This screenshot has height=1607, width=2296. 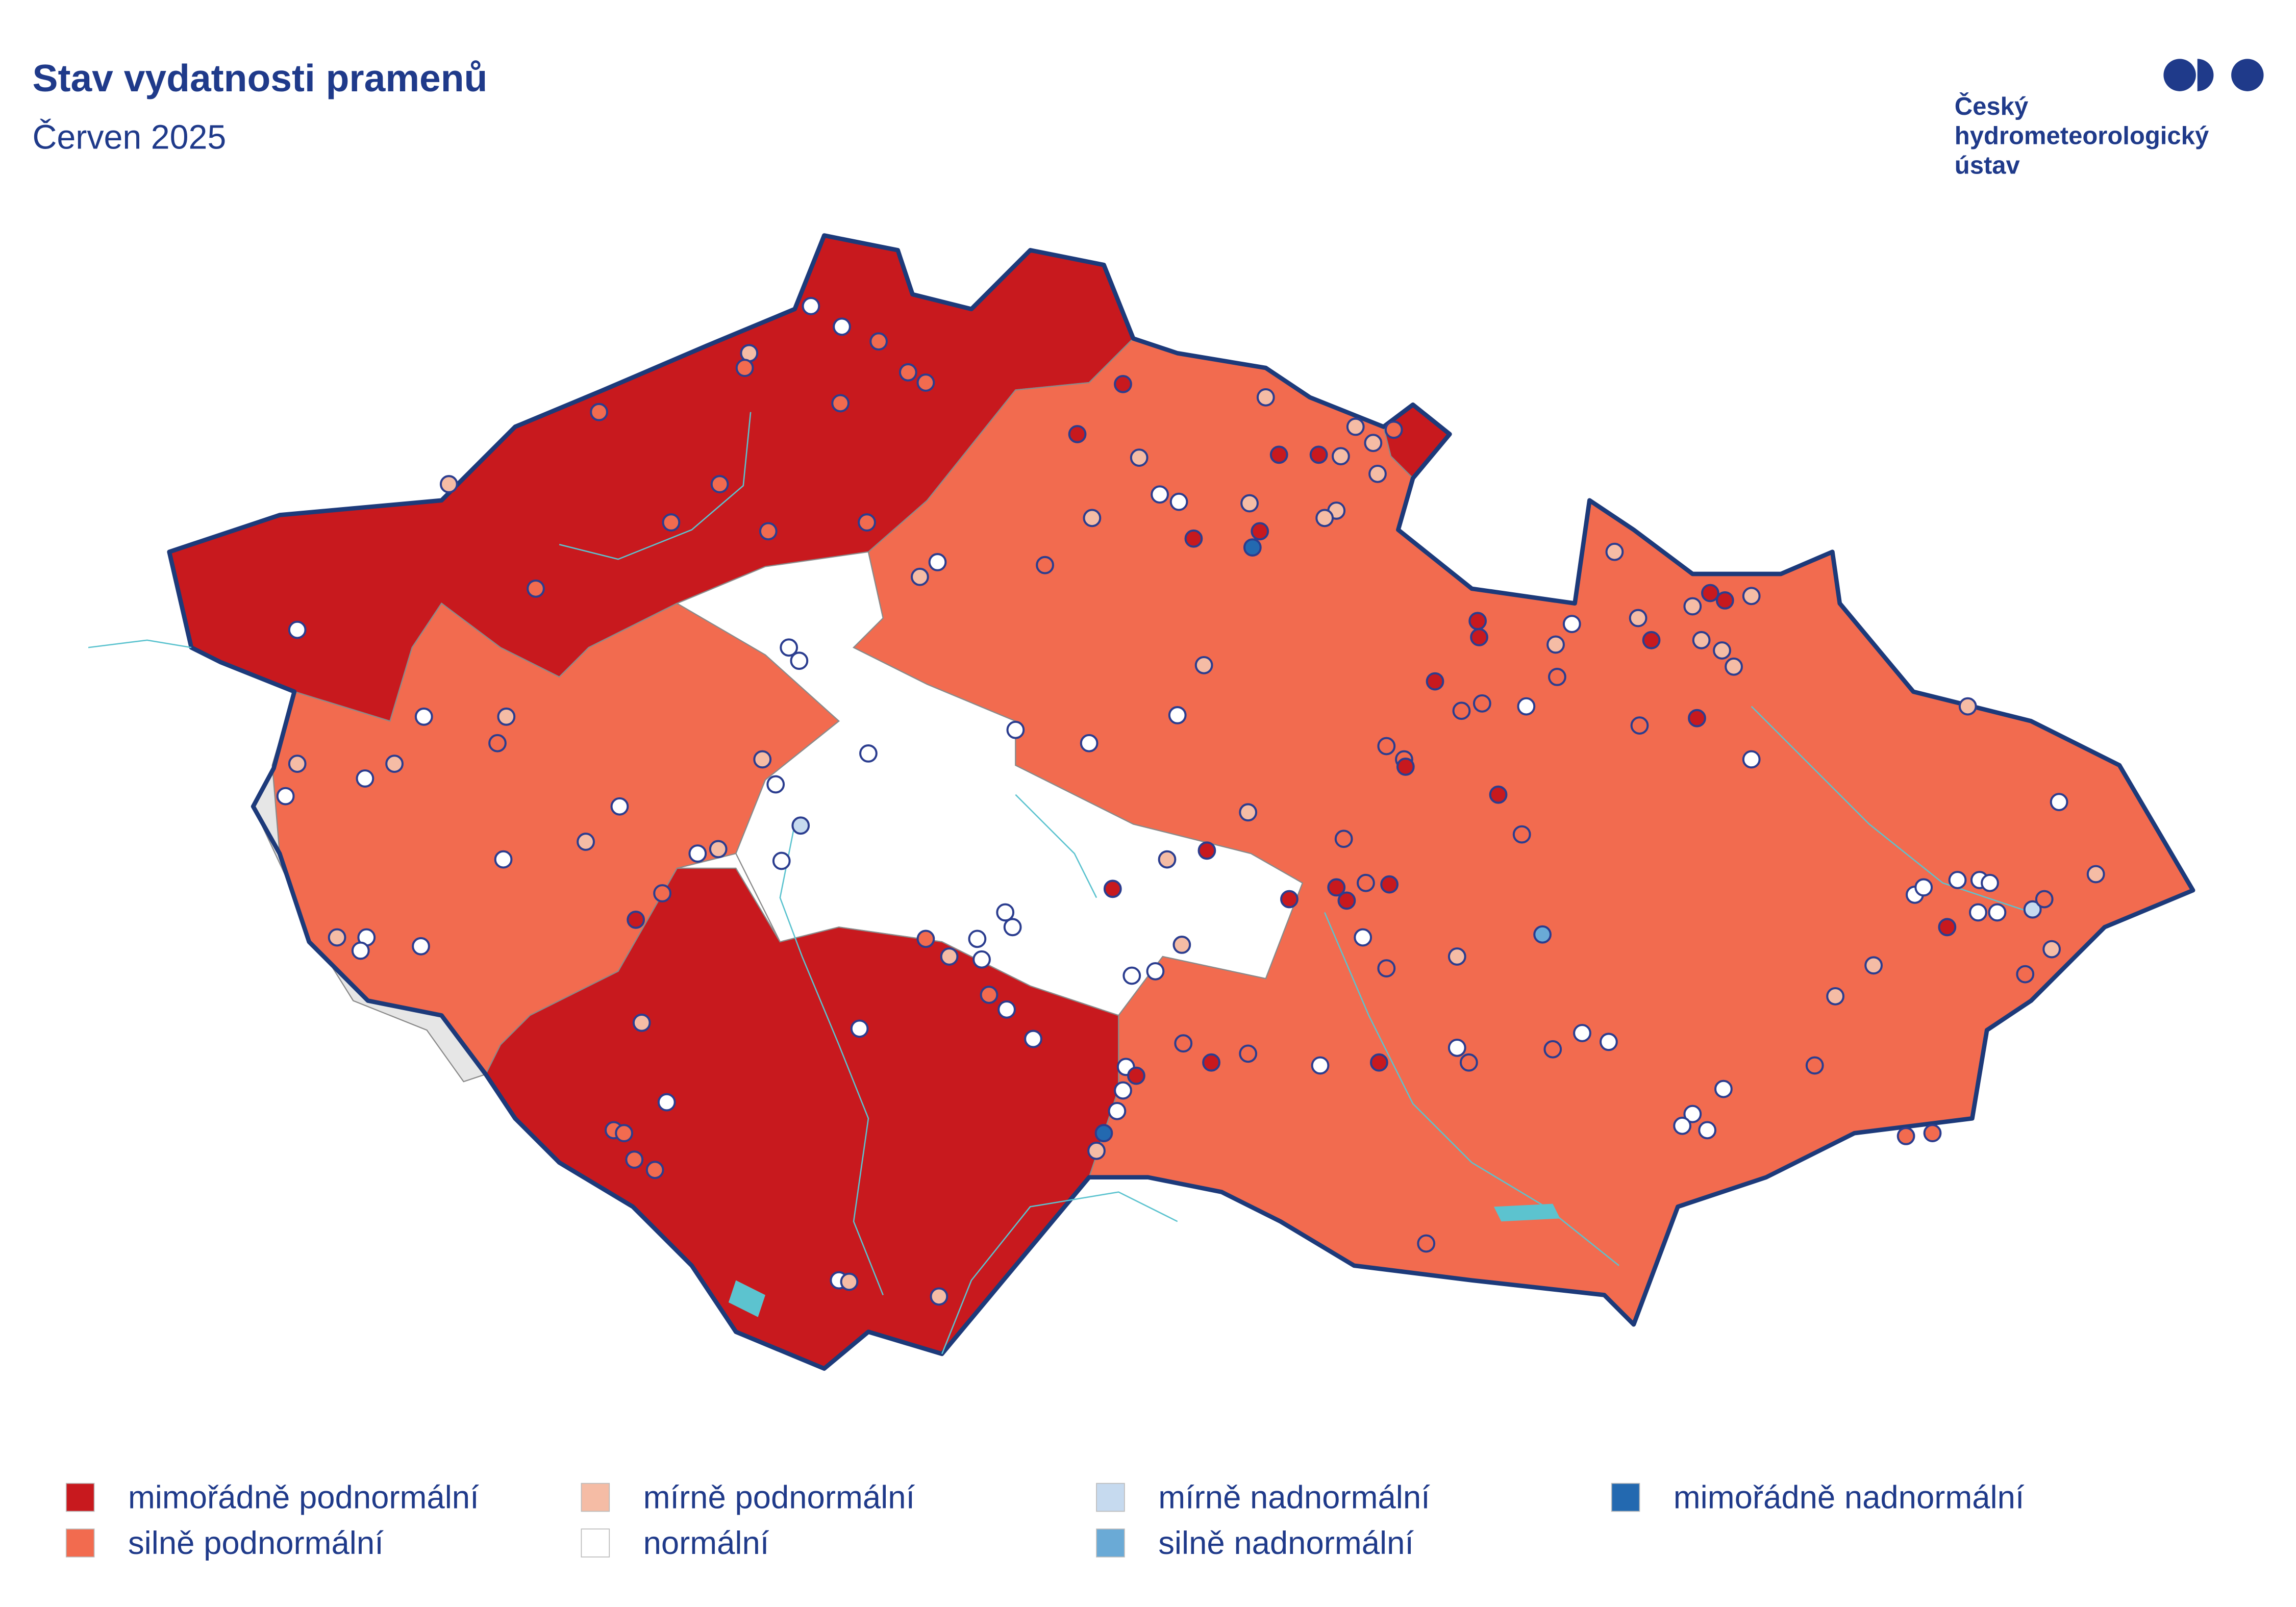 I want to click on legend-label: silně podnormální, so click(x=256, y=1543).